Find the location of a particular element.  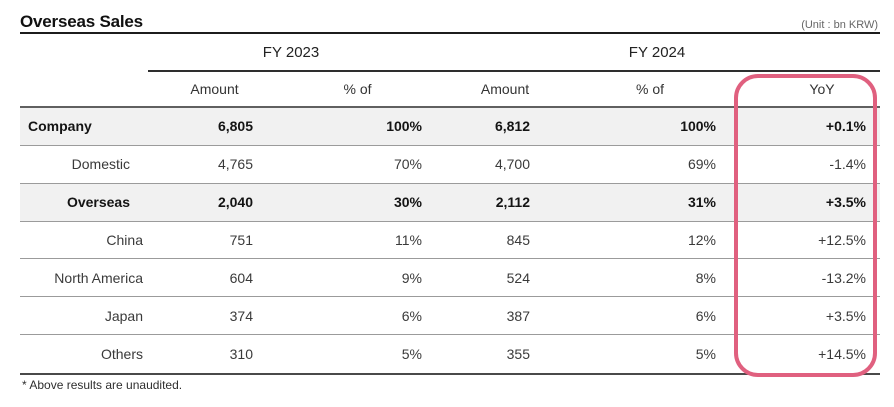

row-label: Overseas is located at coordinates (98, 202).